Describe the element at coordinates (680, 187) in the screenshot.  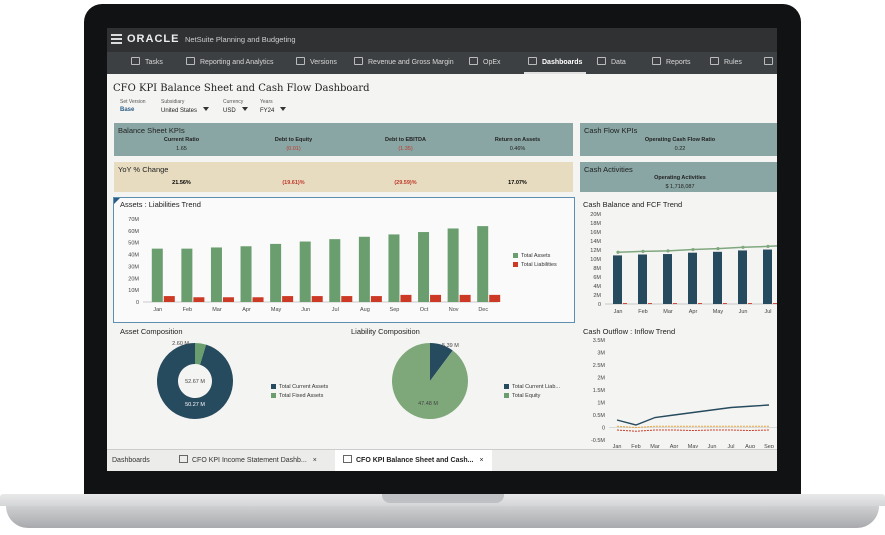
I see `kpi-value: $ 1,718,087` at that location.